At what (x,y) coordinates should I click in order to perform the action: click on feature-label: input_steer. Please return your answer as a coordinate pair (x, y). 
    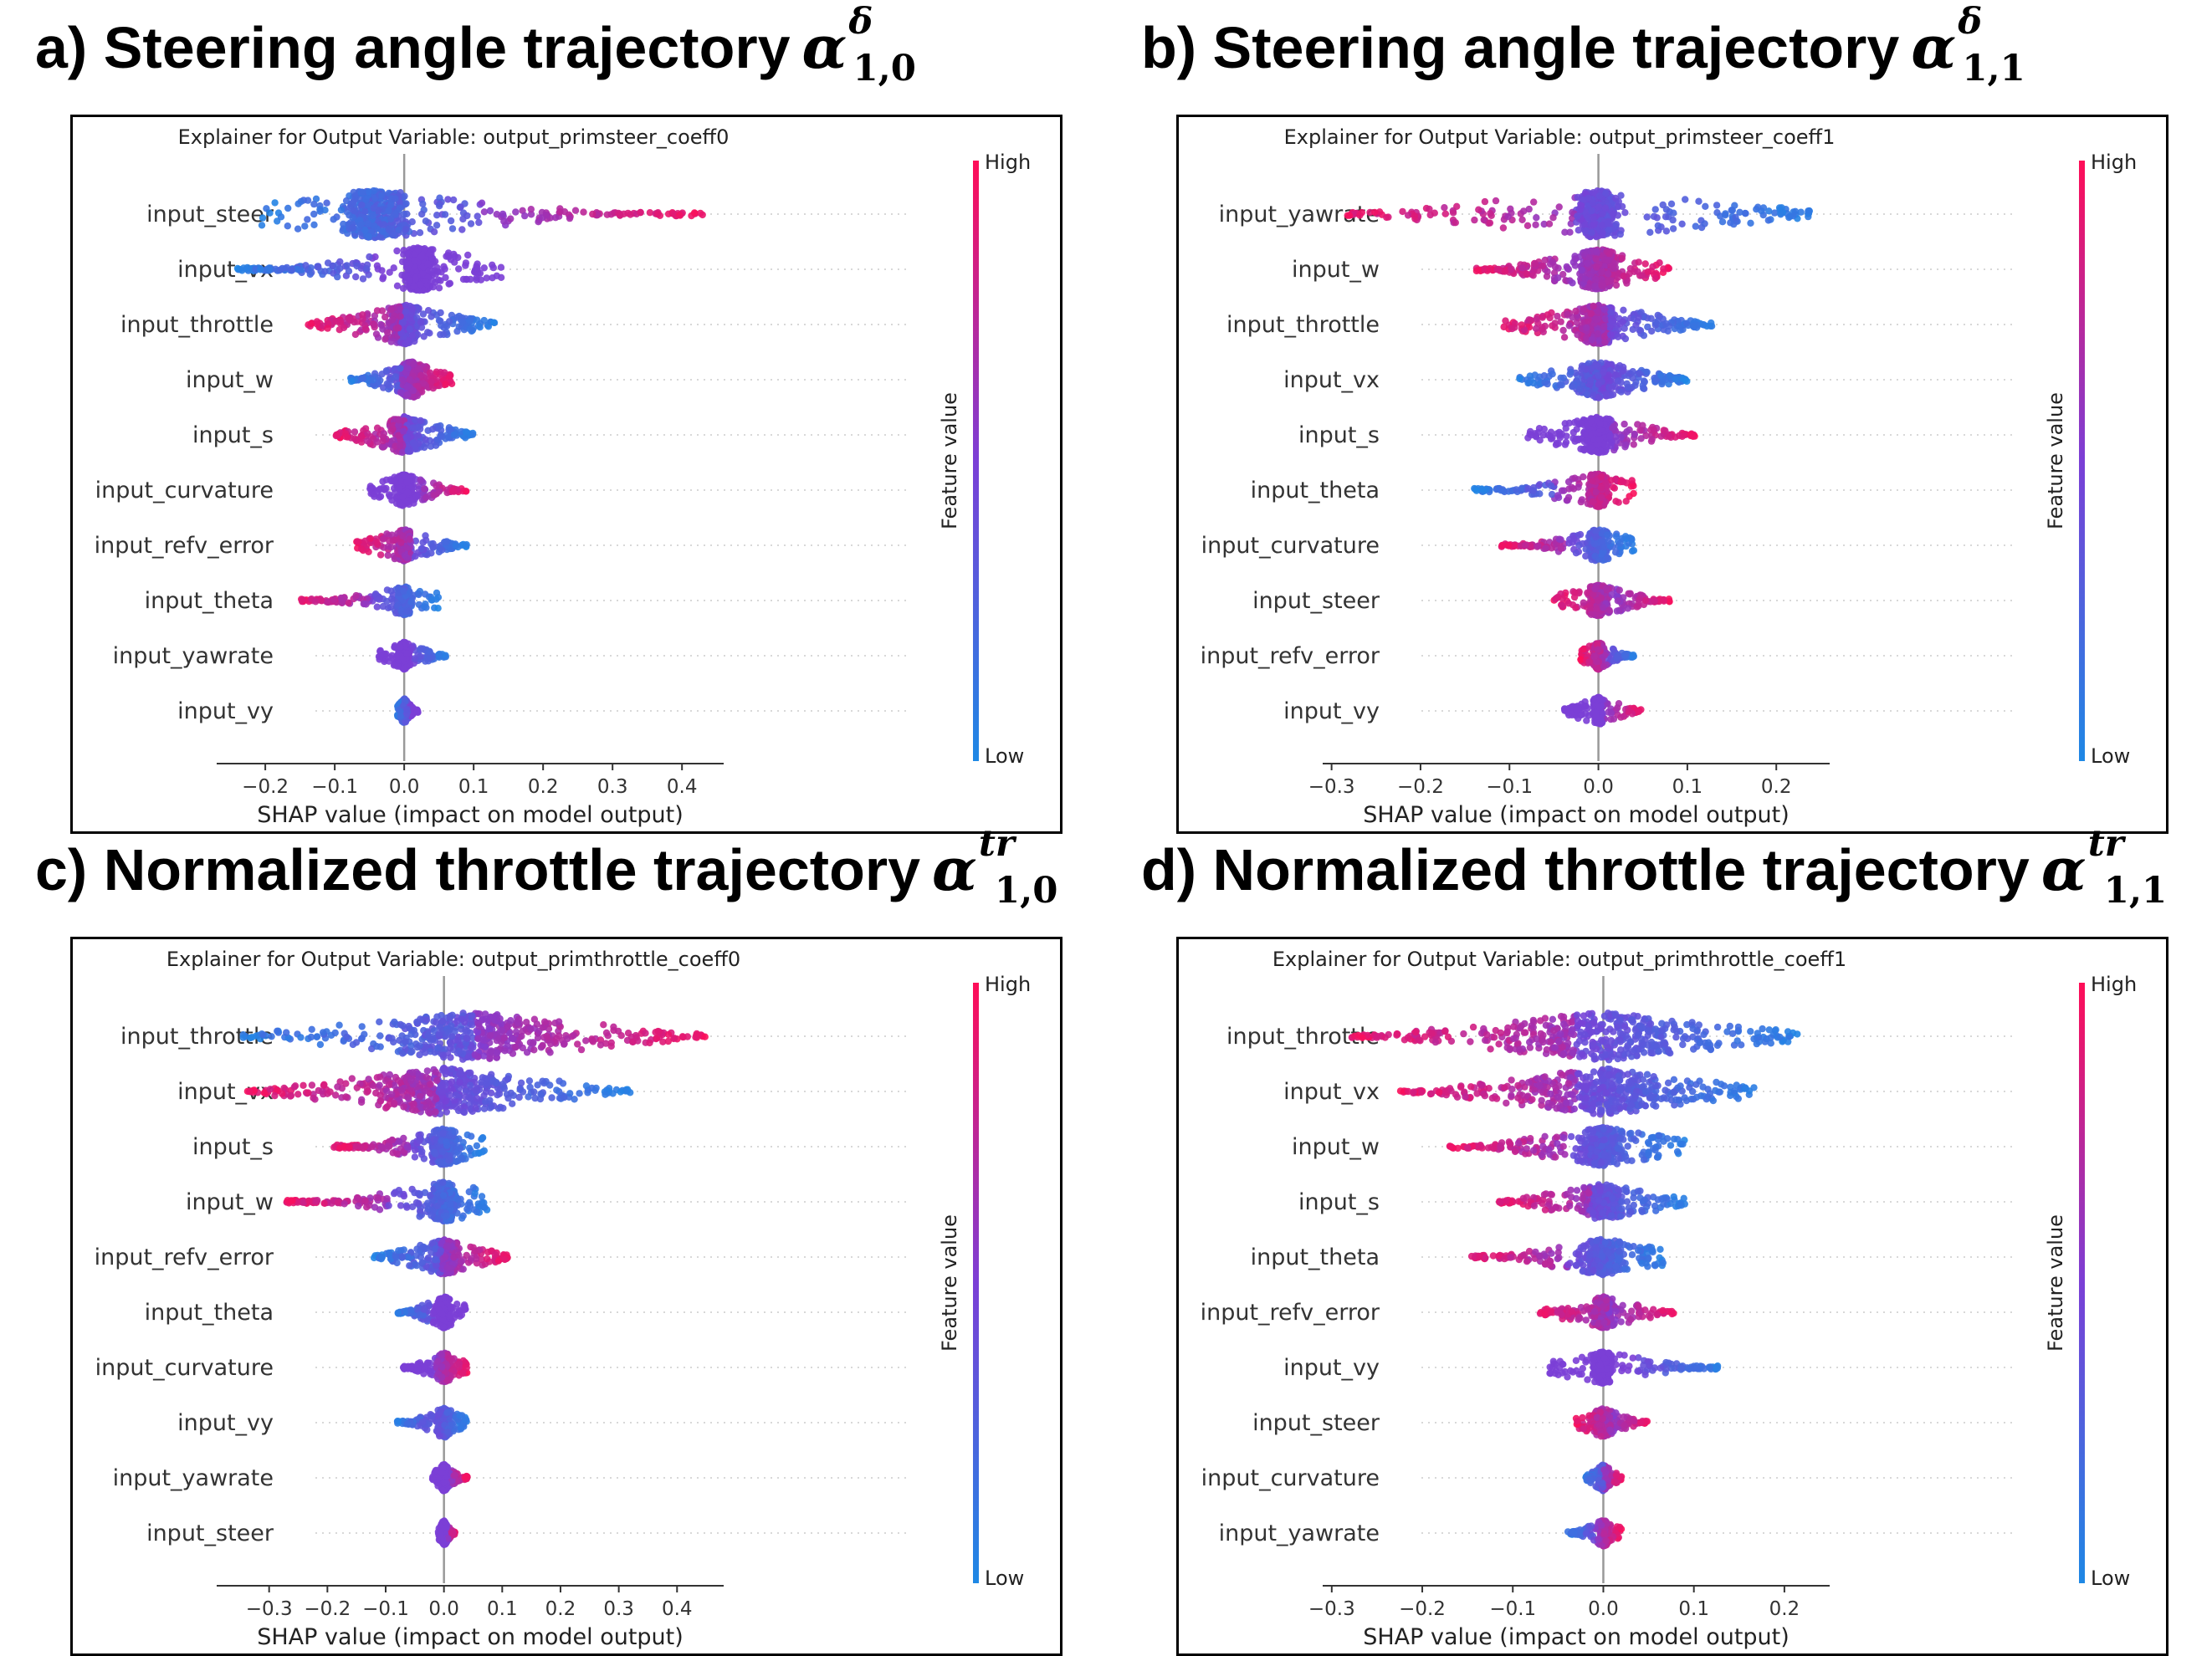
    Looking at the image, I should click on (210, 214).